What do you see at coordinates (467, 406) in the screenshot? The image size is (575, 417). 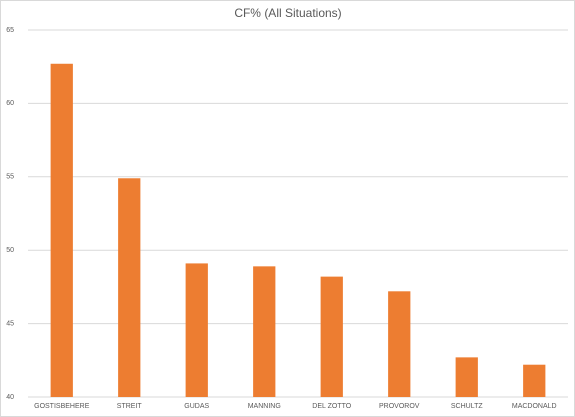 I see `x-tick-label: SCHULTZ` at bounding box center [467, 406].